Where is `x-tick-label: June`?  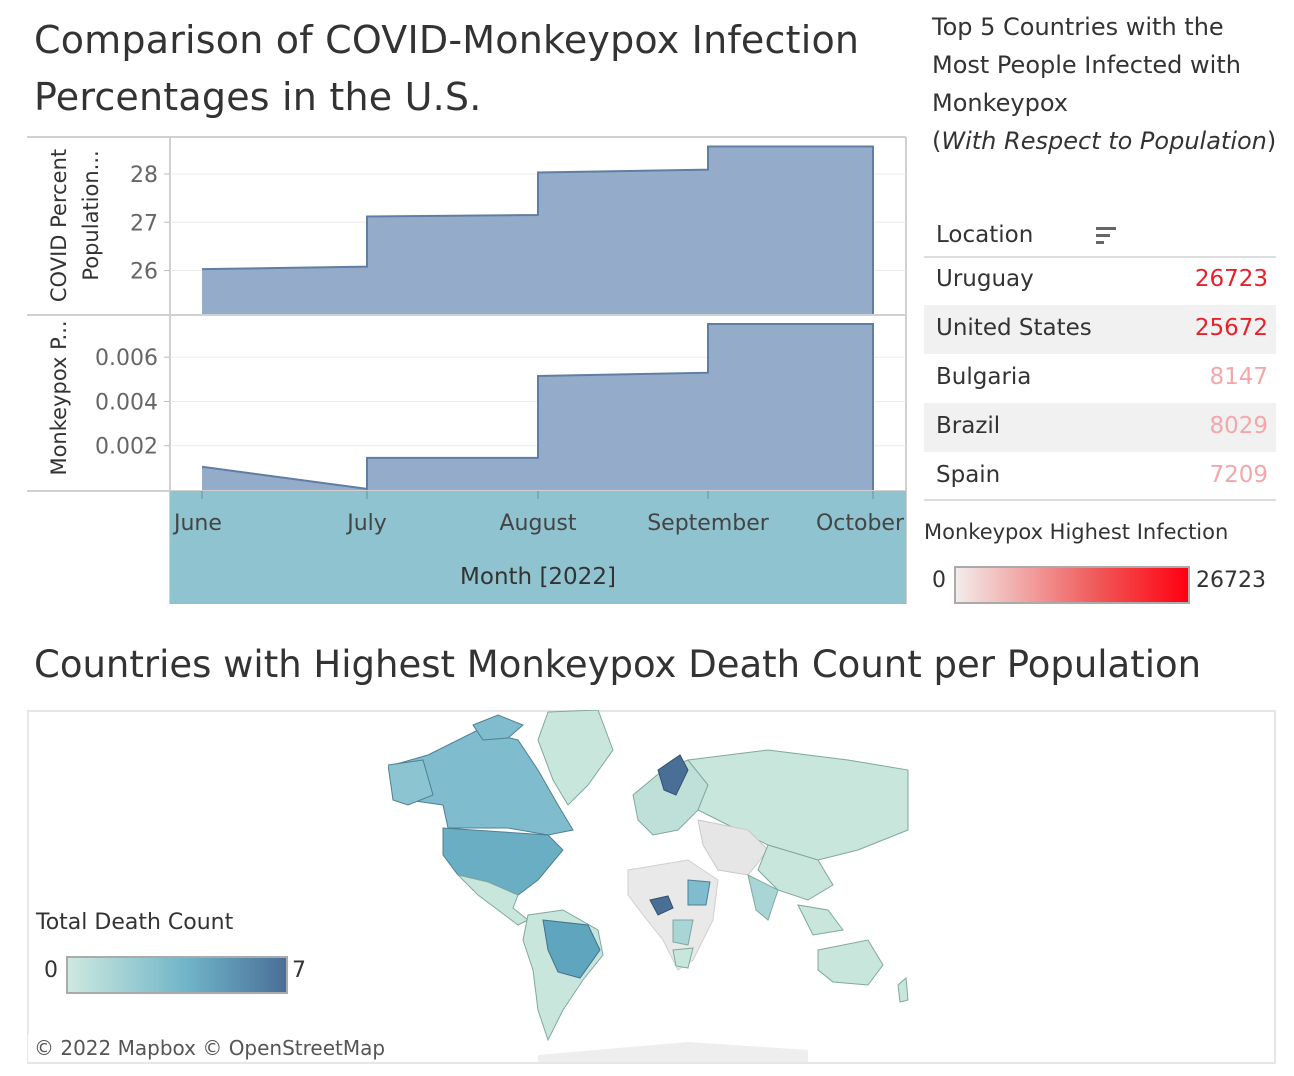
x-tick-label: June is located at coordinates (197, 523).